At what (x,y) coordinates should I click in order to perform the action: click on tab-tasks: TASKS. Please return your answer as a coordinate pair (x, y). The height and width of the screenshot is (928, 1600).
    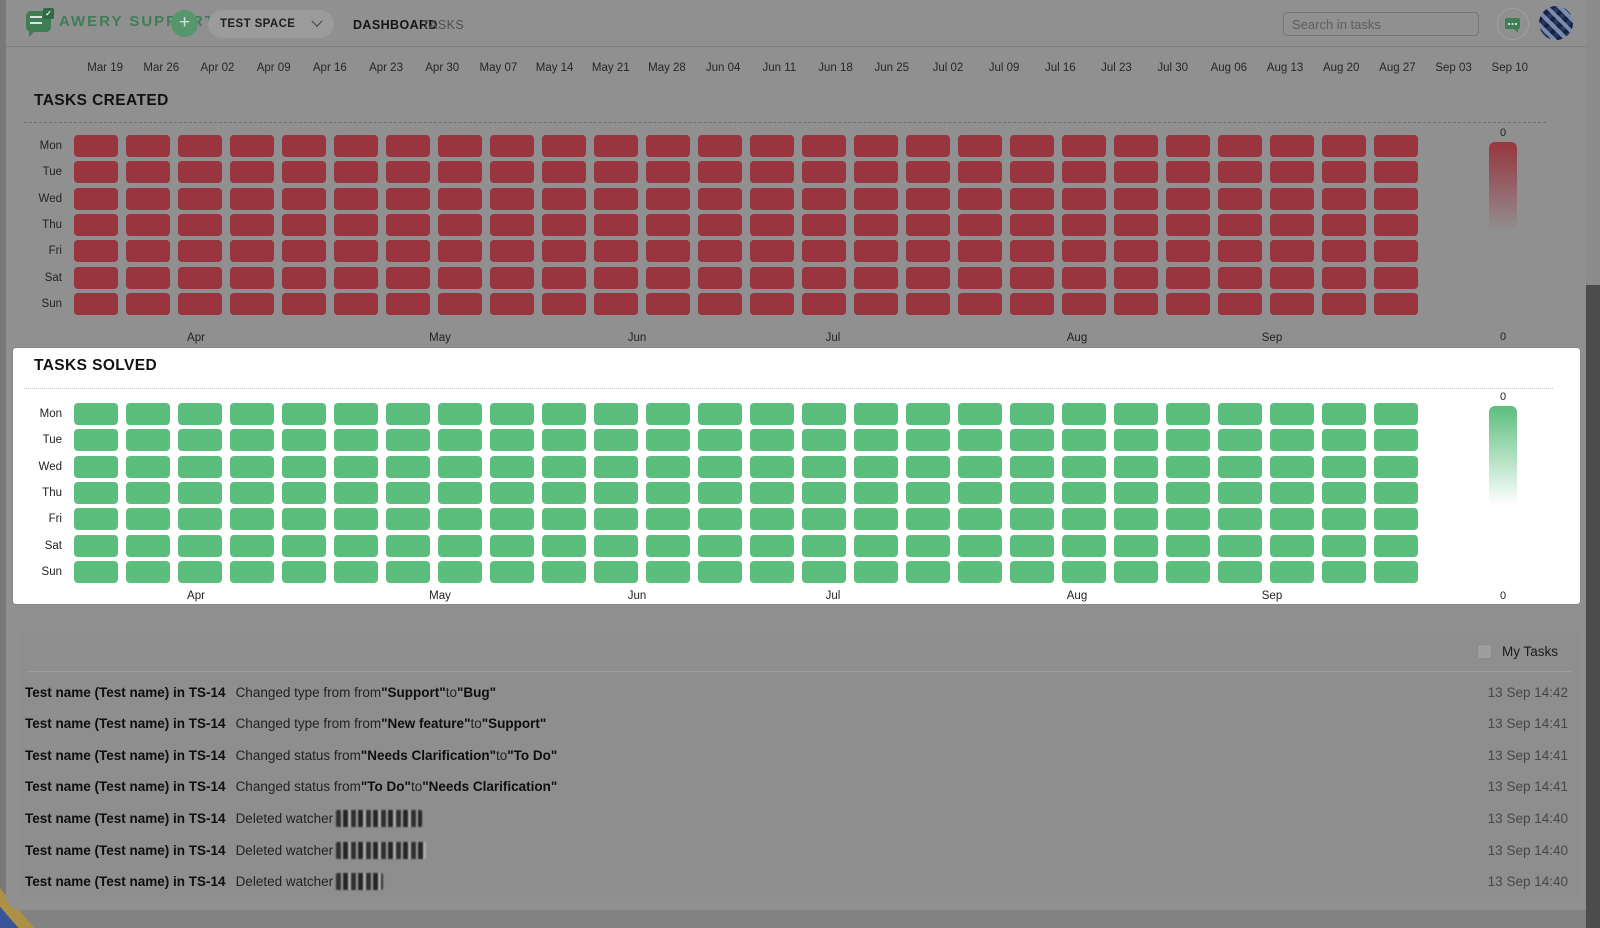
    Looking at the image, I should click on (443, 25).